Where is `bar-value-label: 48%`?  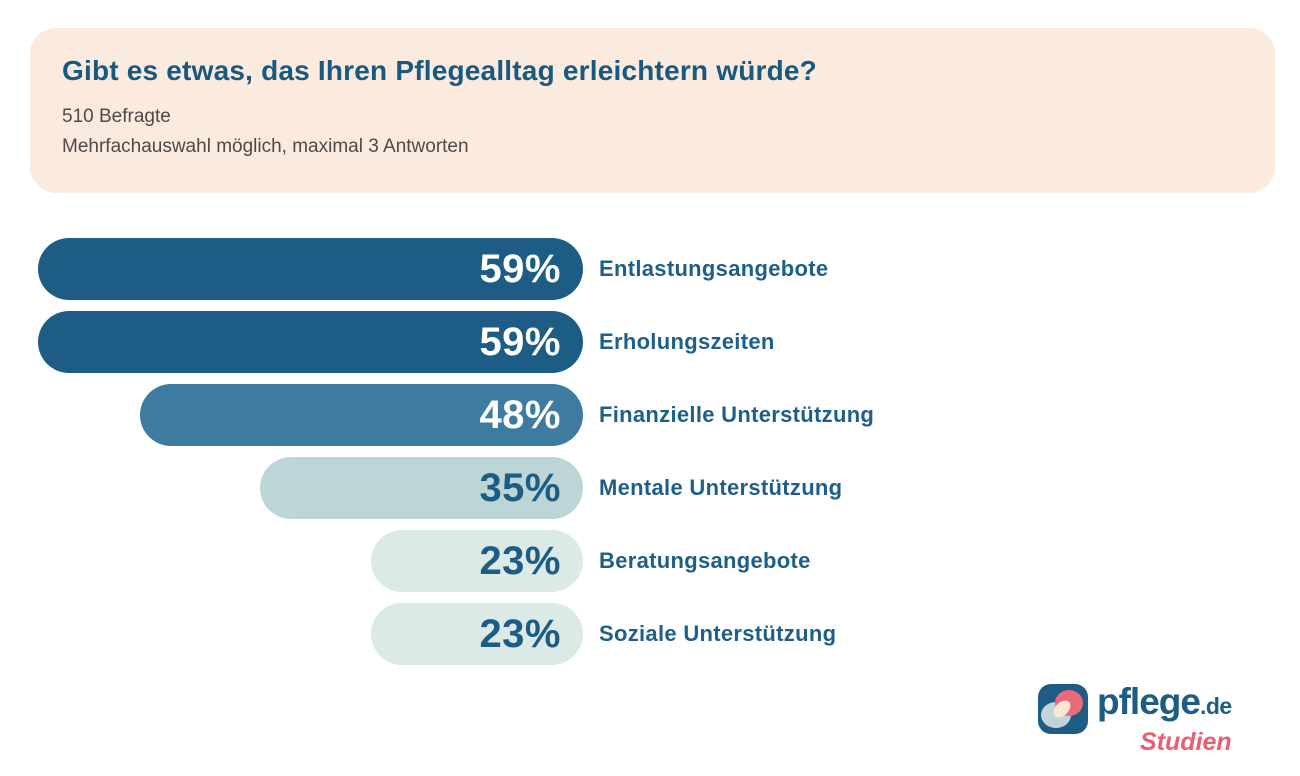 bar-value-label: 48% is located at coordinates (520, 415).